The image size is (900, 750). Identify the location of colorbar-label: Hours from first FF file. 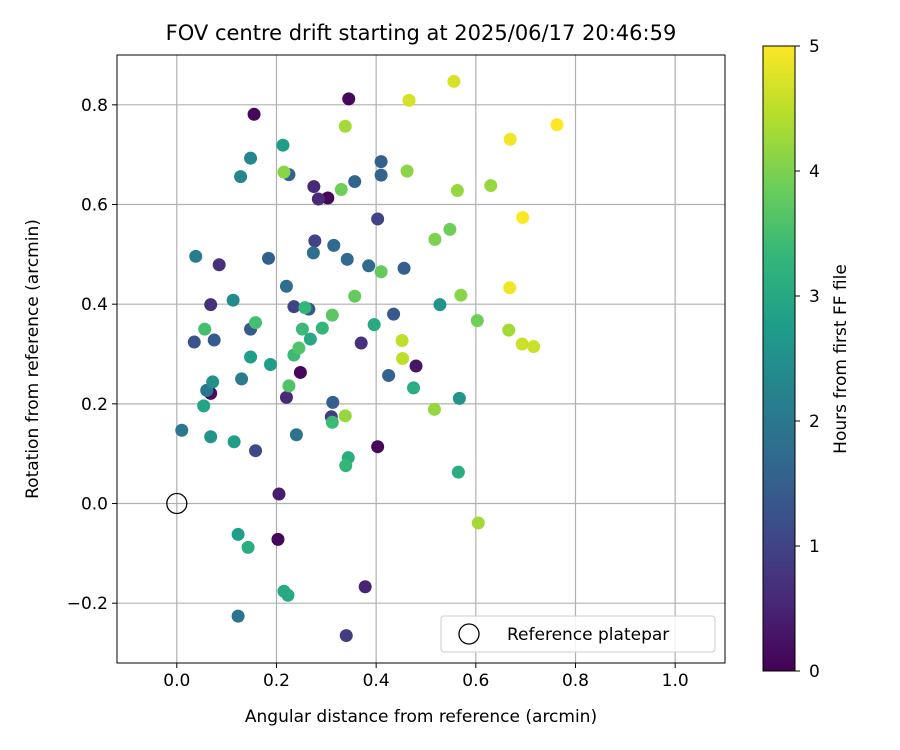
(841, 359).